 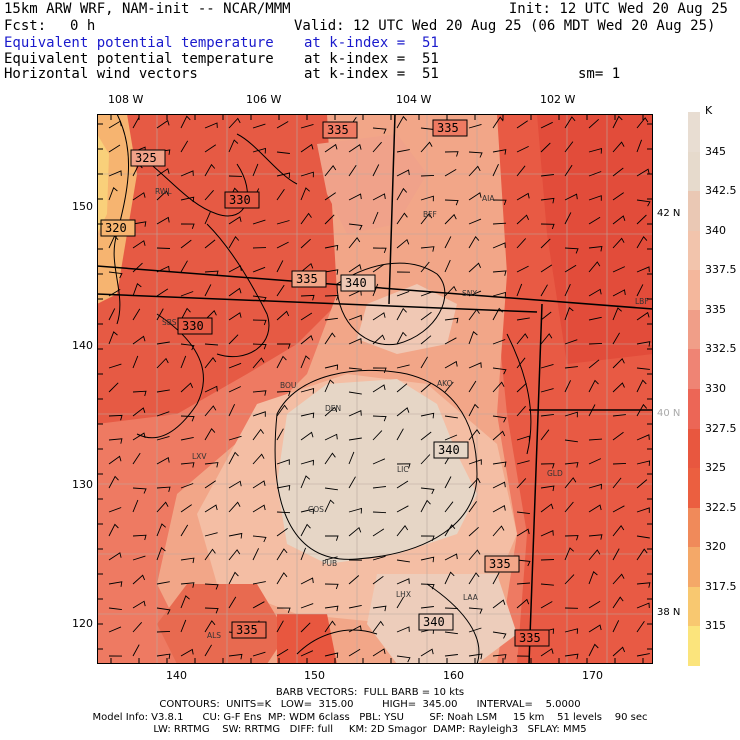 What do you see at coordinates (242, 200) in the screenshot?
I see `contour-label: 330` at bounding box center [242, 200].